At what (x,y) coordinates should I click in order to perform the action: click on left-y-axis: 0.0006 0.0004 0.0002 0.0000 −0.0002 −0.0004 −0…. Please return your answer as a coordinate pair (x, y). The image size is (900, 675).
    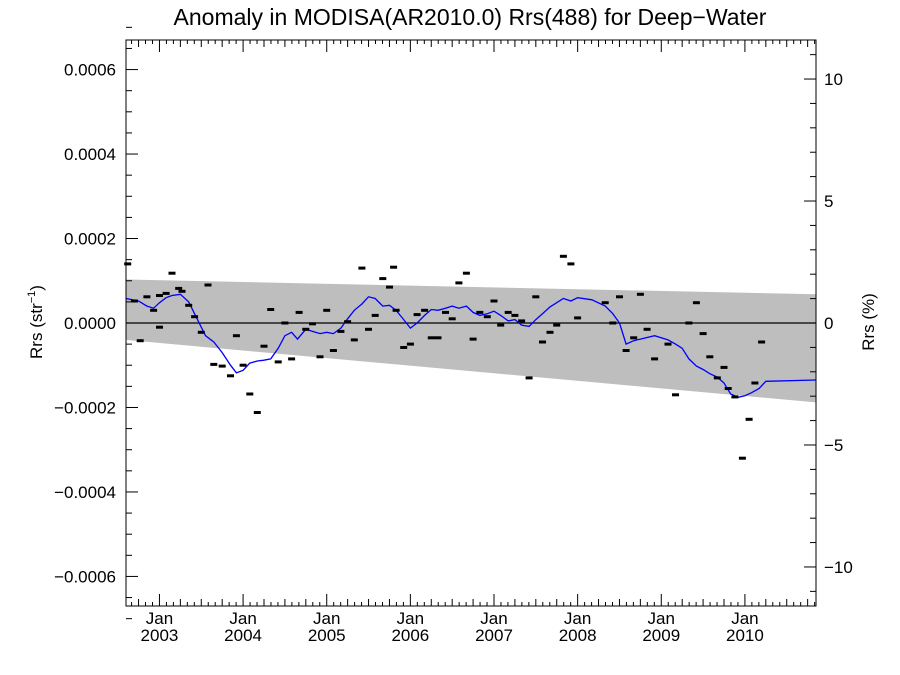
    Looking at the image, I should click on (96, 323).